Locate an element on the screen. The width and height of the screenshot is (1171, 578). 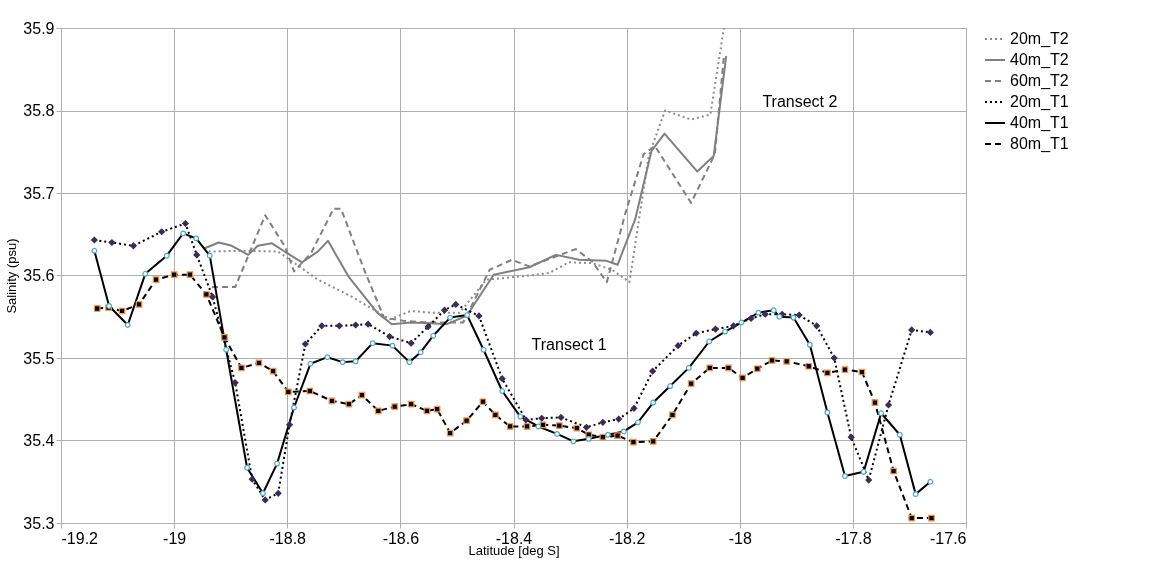
legend-label: 60m_T2 is located at coordinates (1039, 81).